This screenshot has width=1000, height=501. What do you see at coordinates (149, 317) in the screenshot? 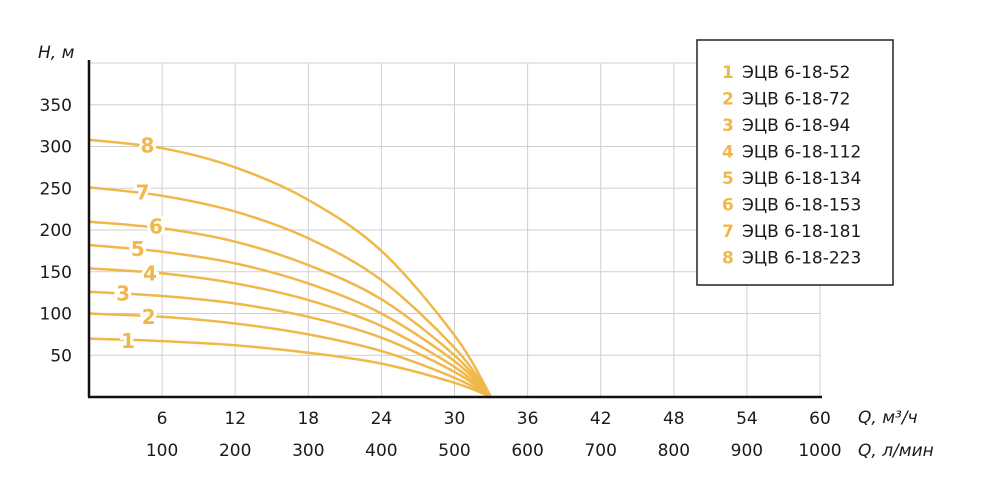
I see `curve-label-2: 2` at bounding box center [149, 317].